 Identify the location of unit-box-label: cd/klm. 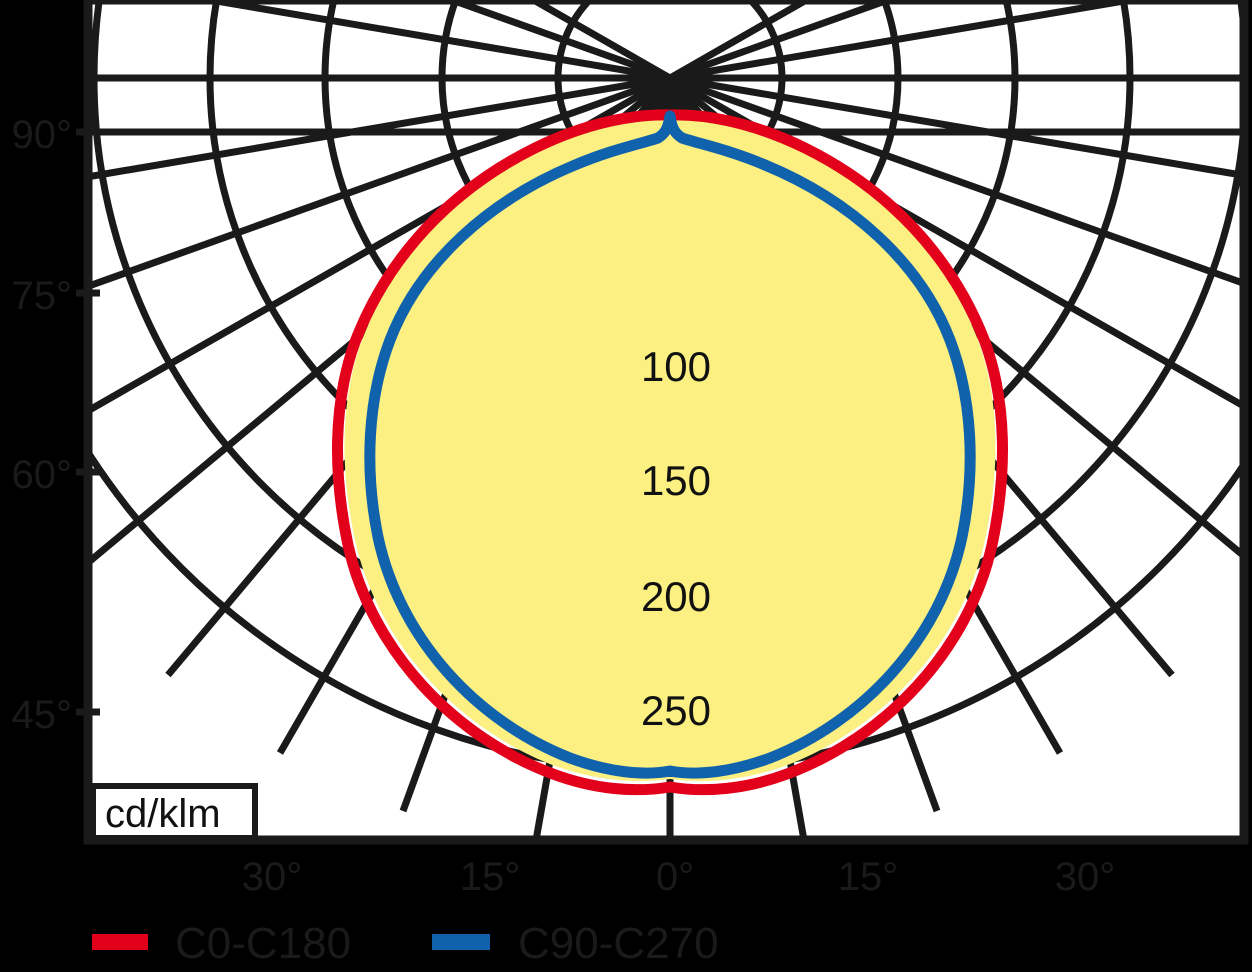
(163, 814).